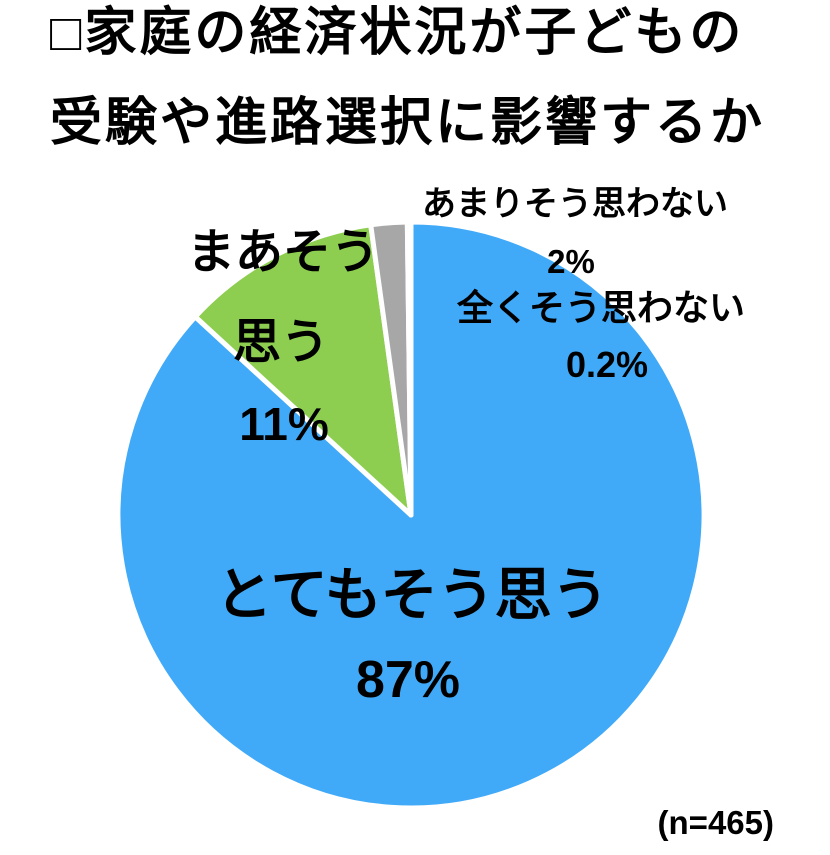 The width and height of the screenshot is (830, 855). I want to click on slice-value-amari: 2%, so click(571, 261).